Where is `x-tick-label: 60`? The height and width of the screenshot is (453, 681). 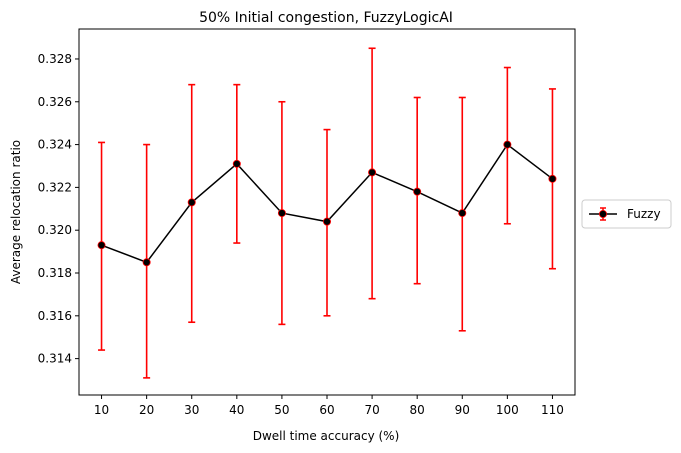 x-tick-label: 60 is located at coordinates (326, 410).